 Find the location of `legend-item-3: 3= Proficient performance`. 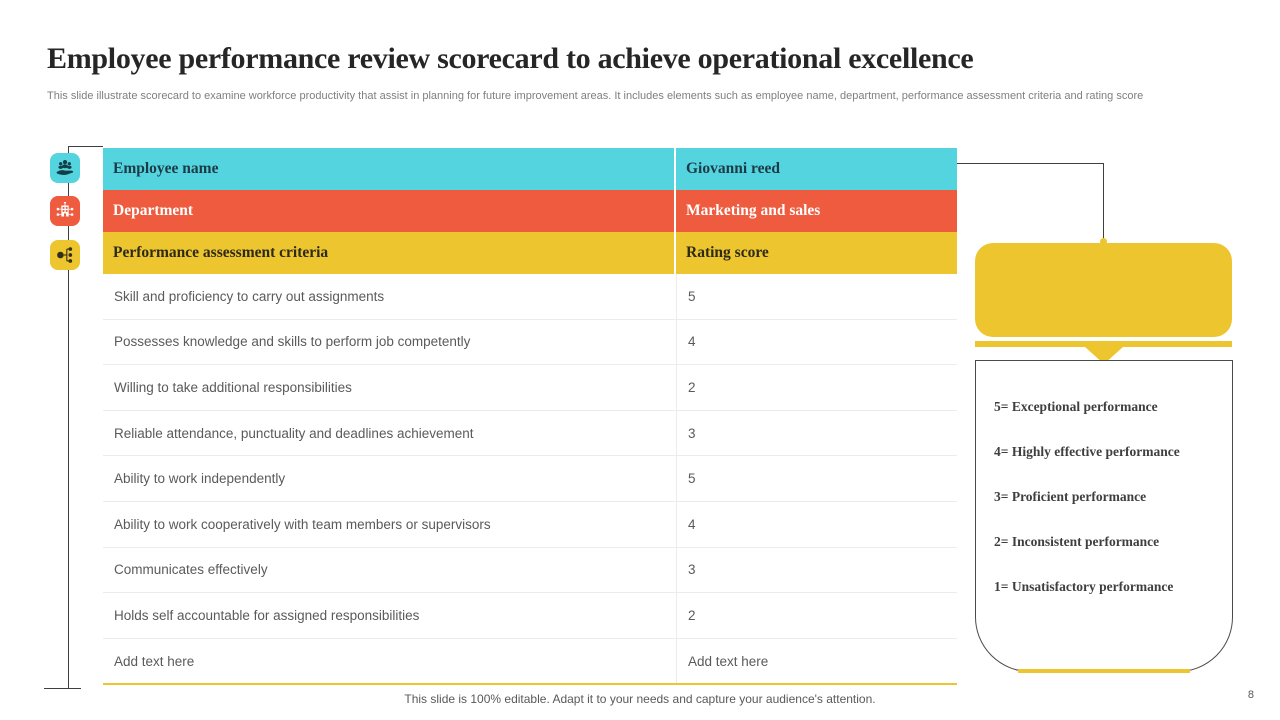

legend-item-3: 3= Proficient performance is located at coordinates (1070, 496).